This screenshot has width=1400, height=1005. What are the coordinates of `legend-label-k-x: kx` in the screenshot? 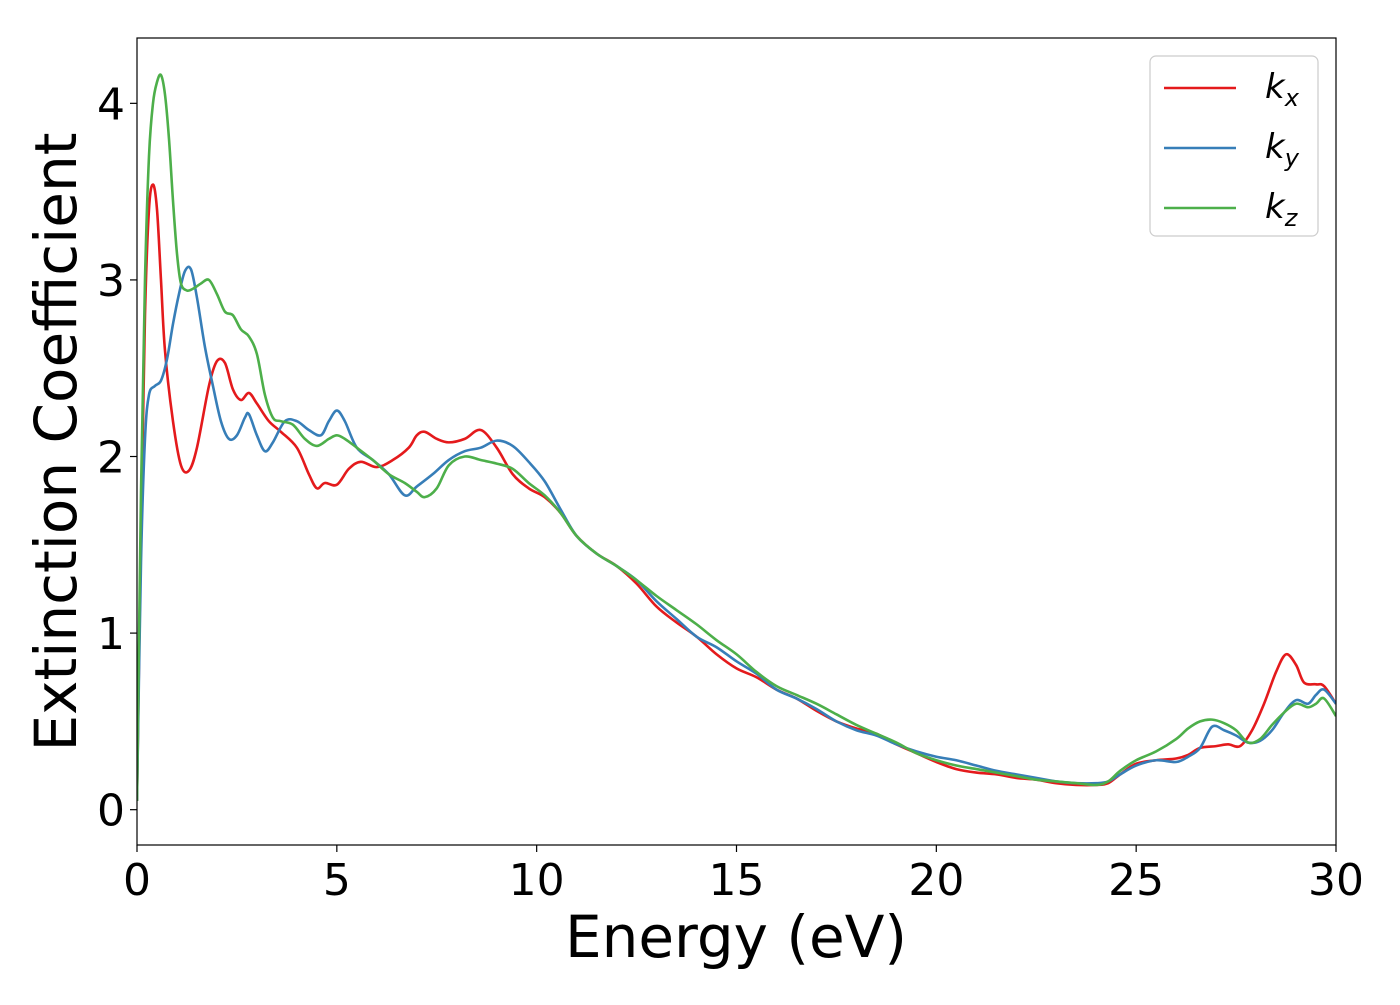 It's located at (1282, 89).